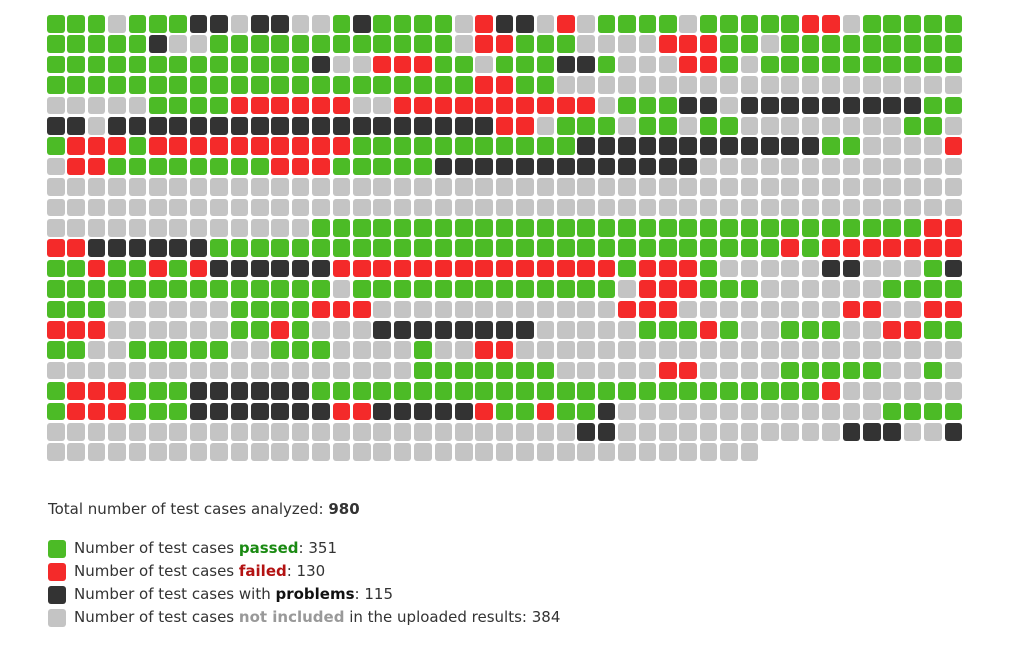  Describe the element at coordinates (291, 617) in the screenshot. I see `legend-keyword-not-included: not included` at that location.